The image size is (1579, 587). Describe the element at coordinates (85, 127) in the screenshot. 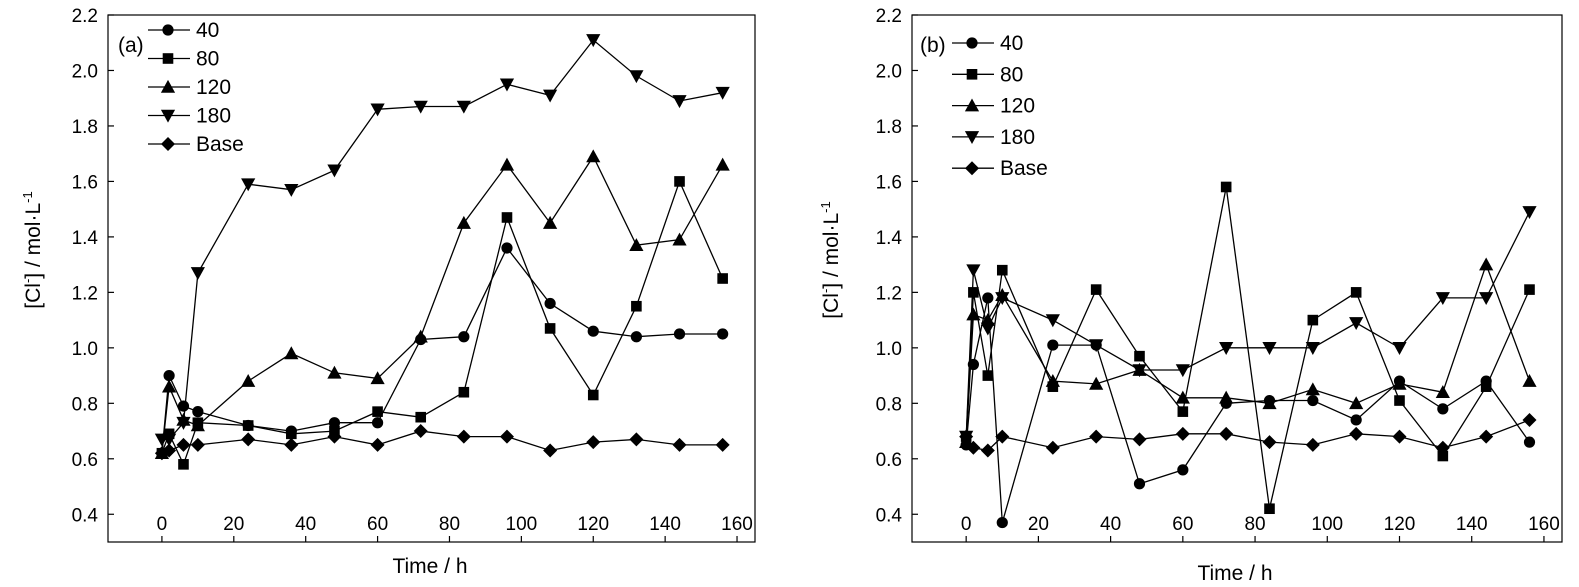

I see `y-tick-label: 1.8` at that location.